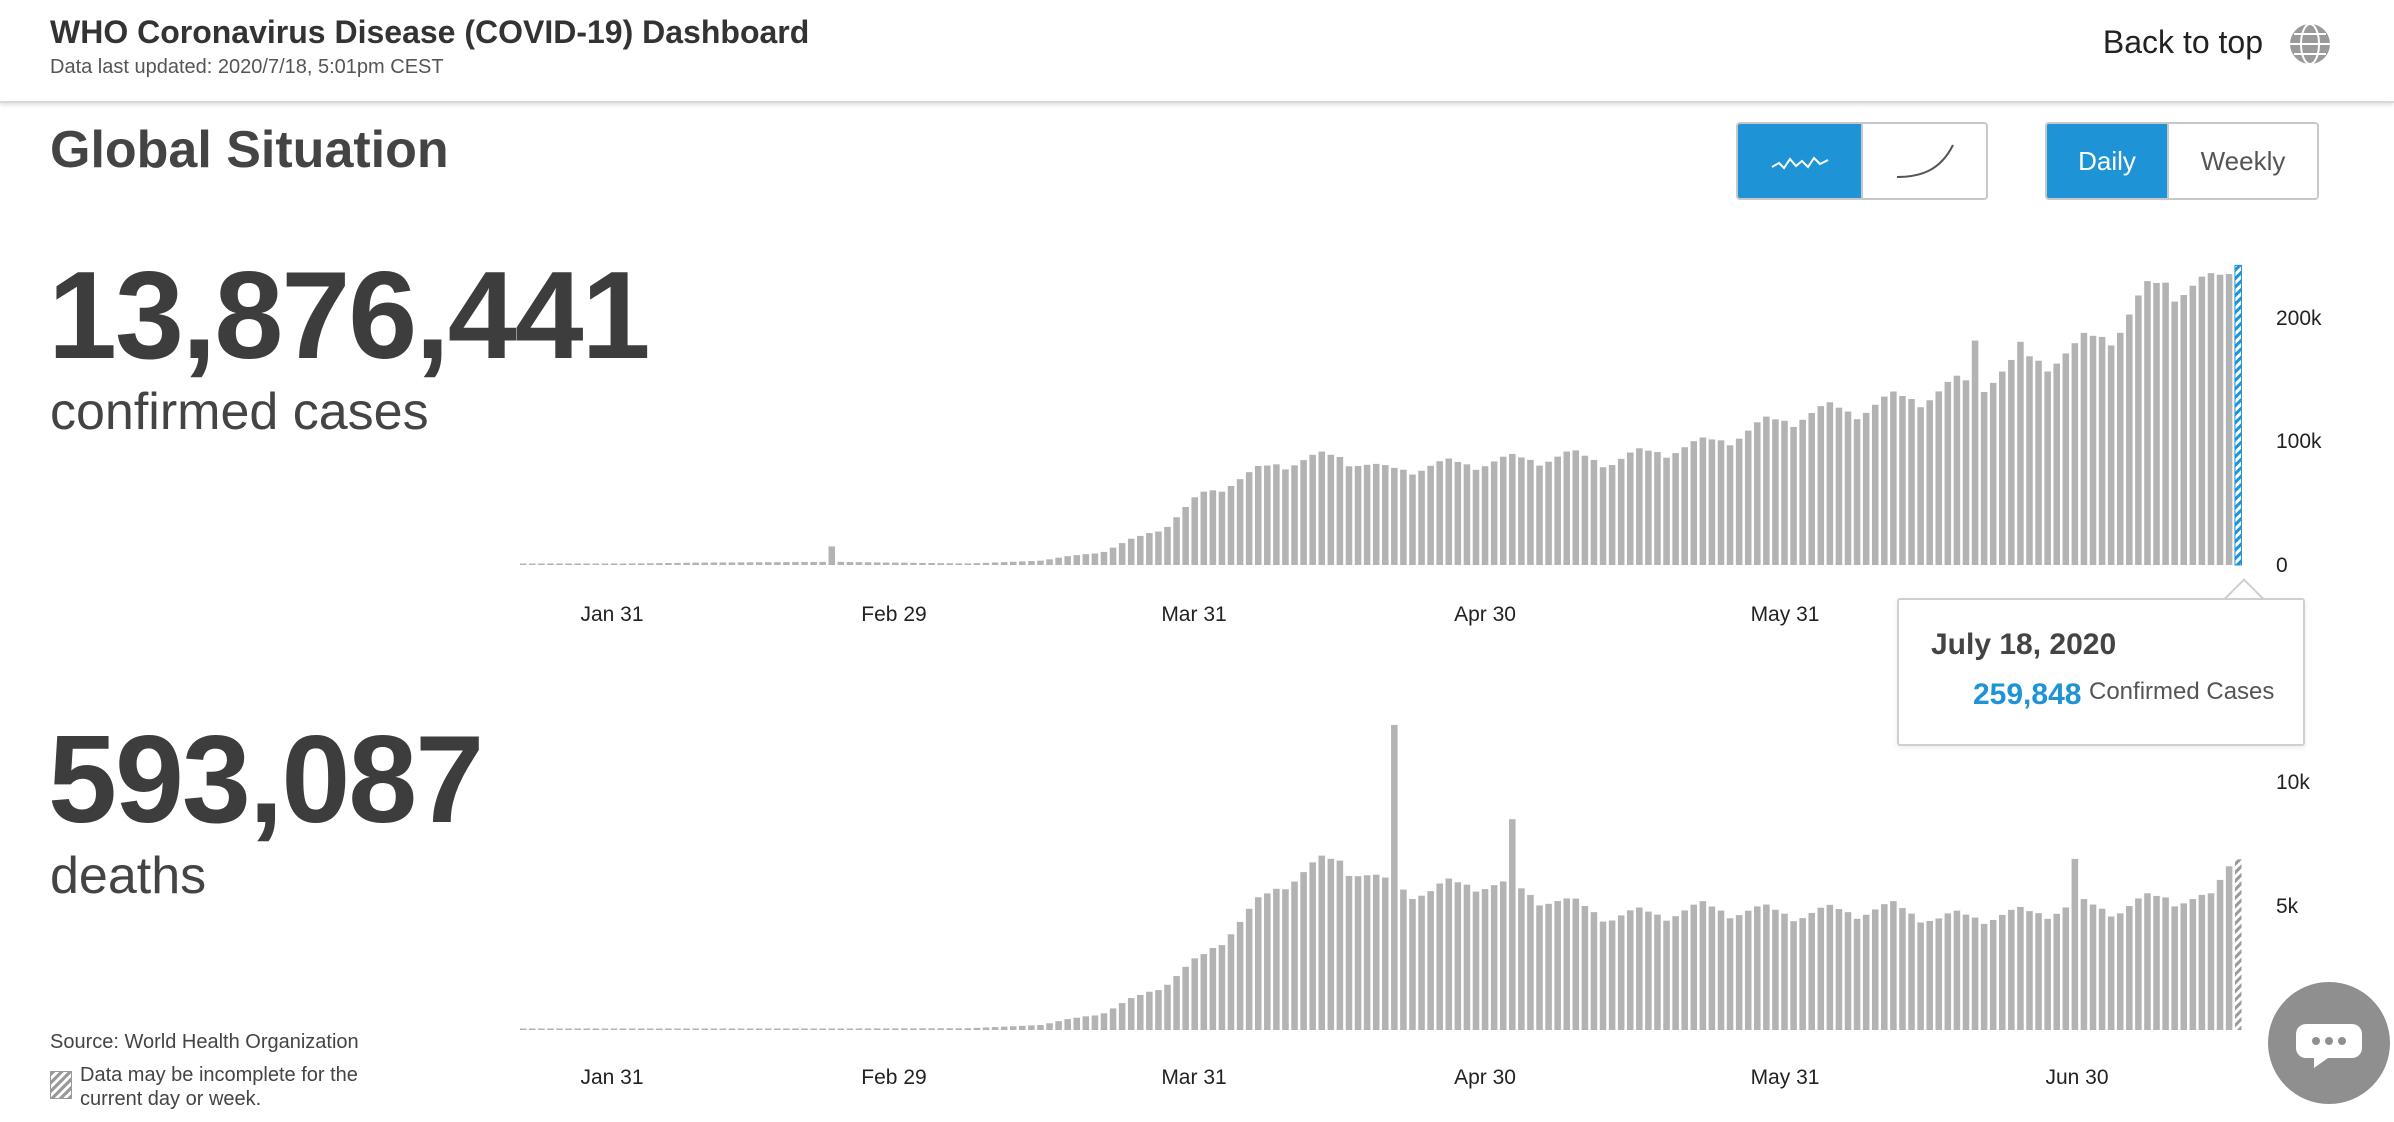 Image resolution: width=2394 pixels, height=1122 pixels. Describe the element at coordinates (2242, 161) in the screenshot. I see `weekly-button: Weekly` at that location.